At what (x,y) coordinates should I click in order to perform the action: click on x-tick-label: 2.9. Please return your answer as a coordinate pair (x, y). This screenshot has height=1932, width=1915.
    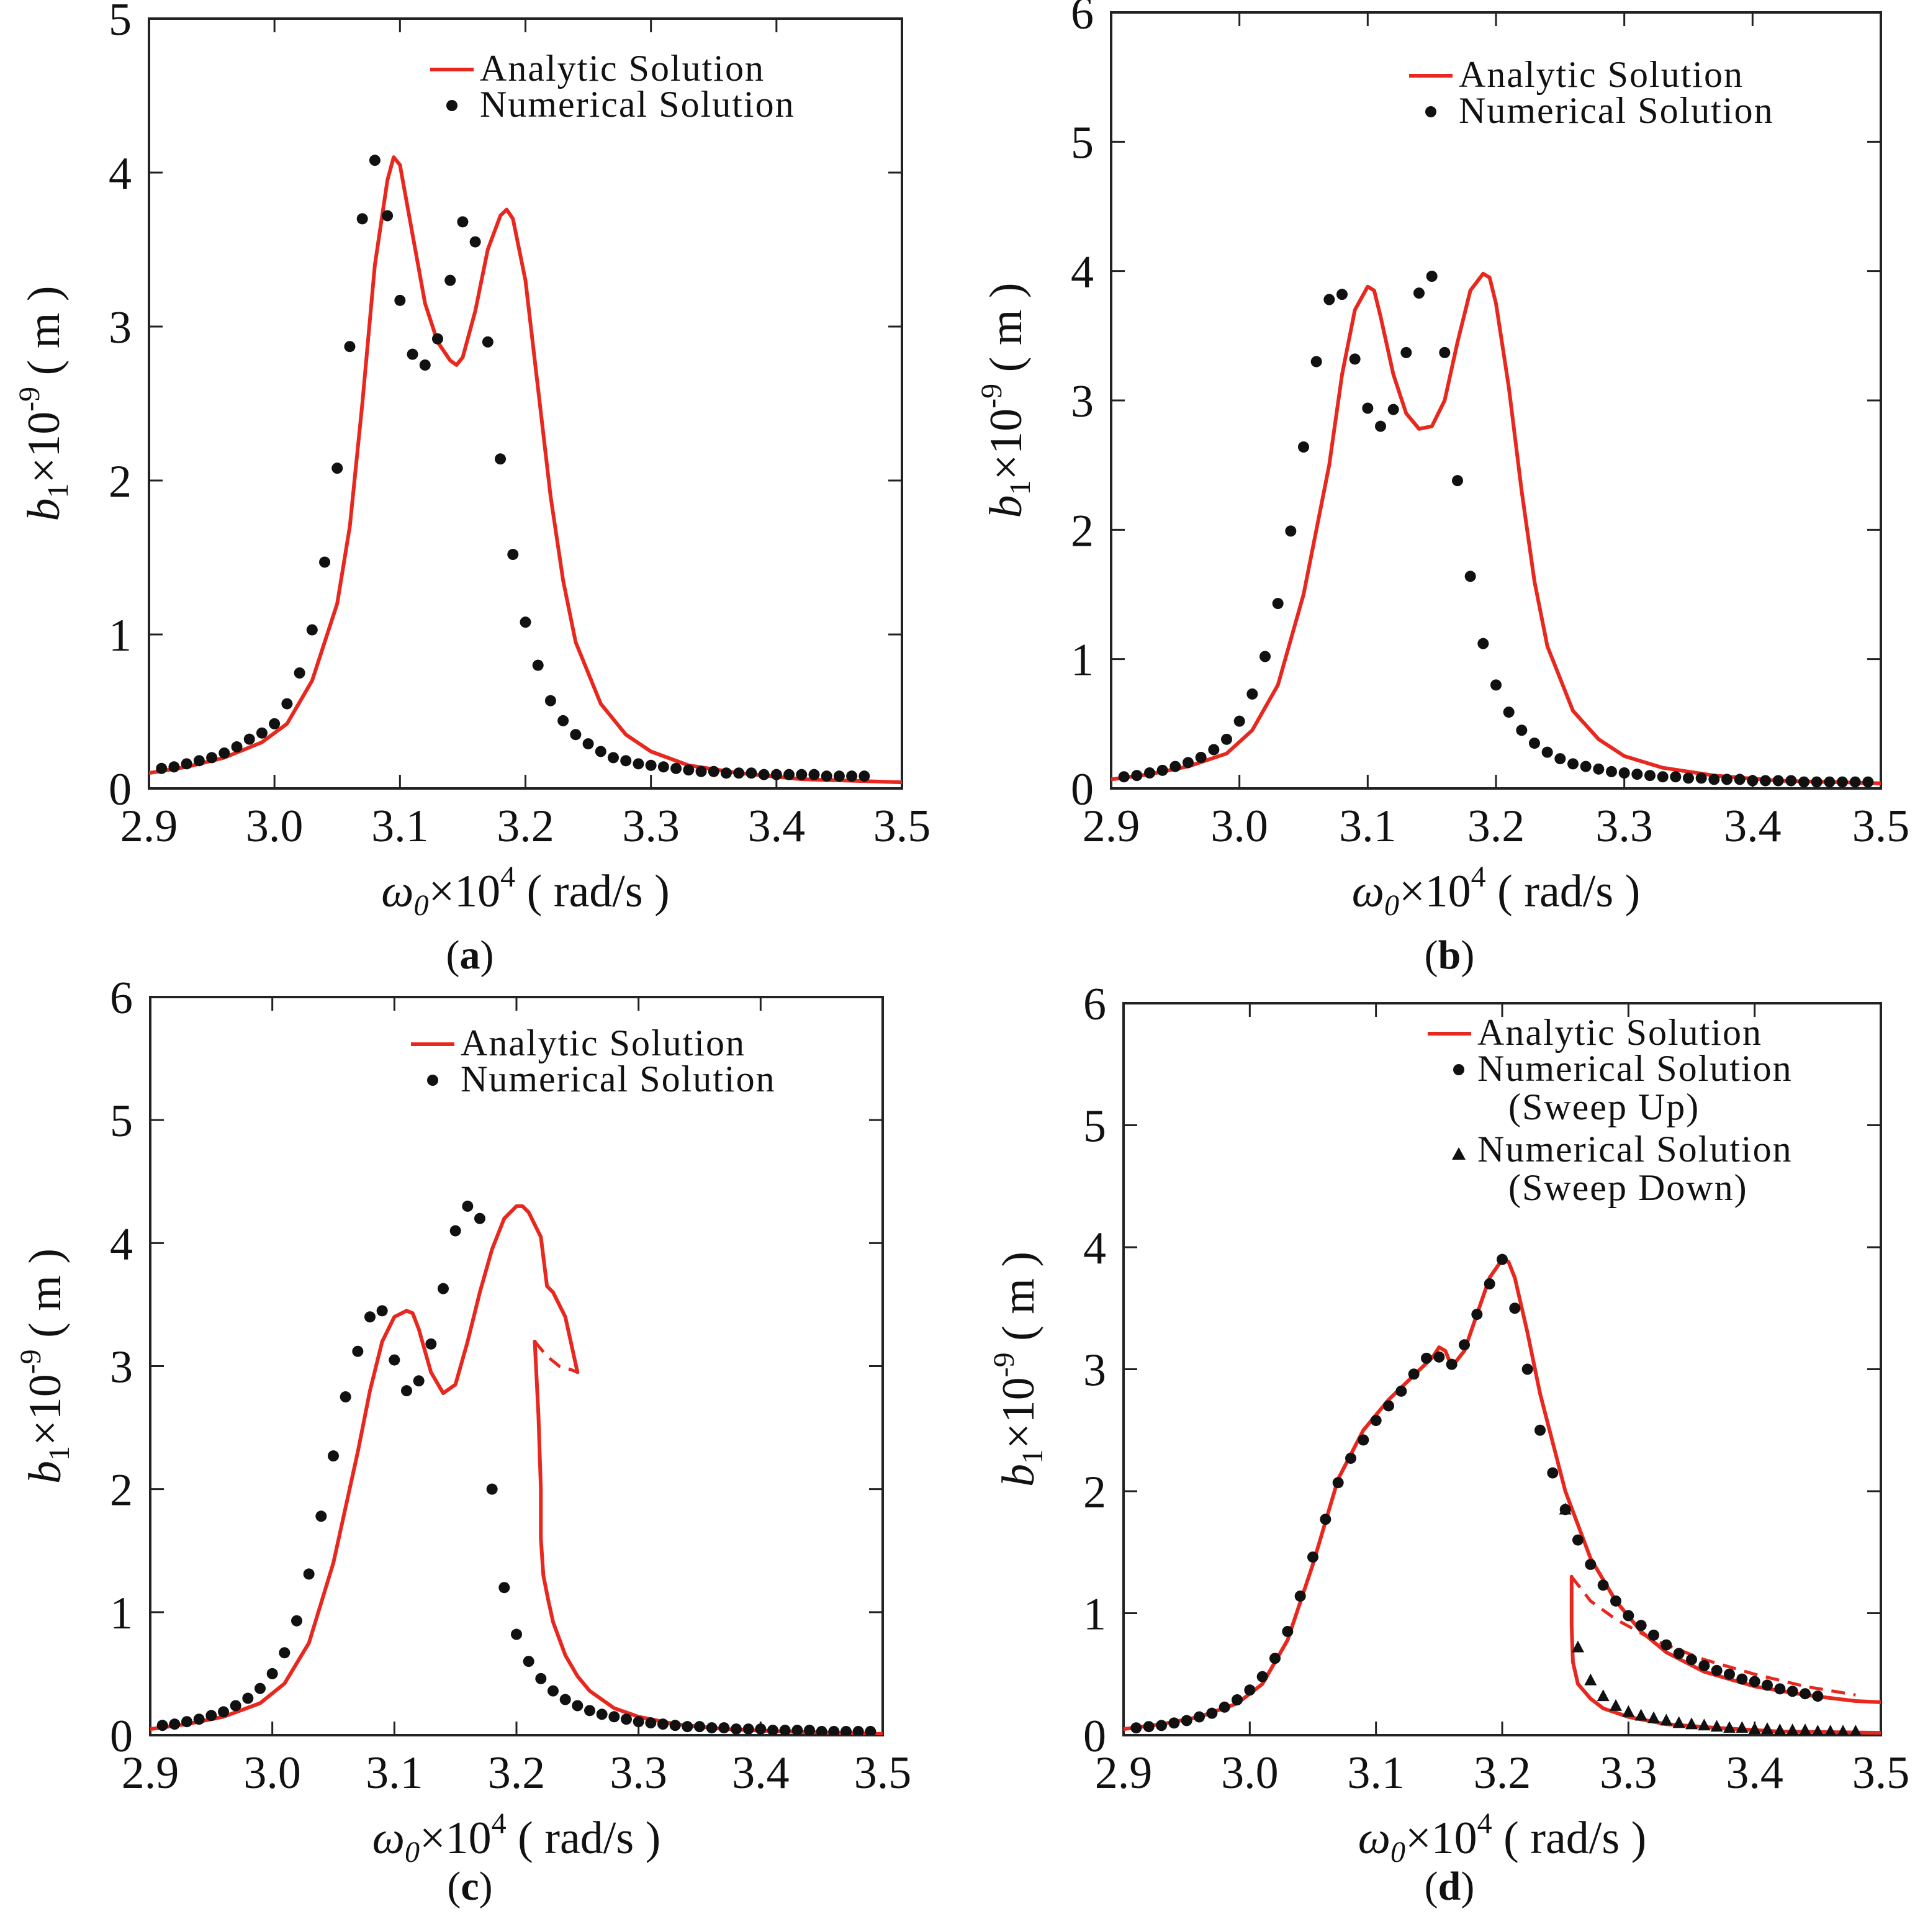
    Looking at the image, I should click on (149, 826).